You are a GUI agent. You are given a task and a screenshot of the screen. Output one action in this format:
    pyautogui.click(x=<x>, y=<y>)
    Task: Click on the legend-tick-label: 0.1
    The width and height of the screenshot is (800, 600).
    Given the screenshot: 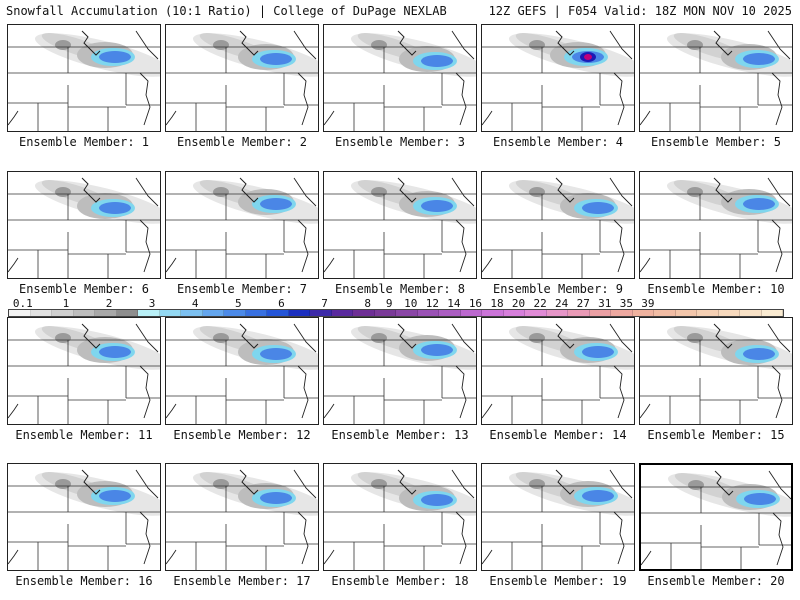 What is the action you would take?
    pyautogui.click(x=22, y=303)
    